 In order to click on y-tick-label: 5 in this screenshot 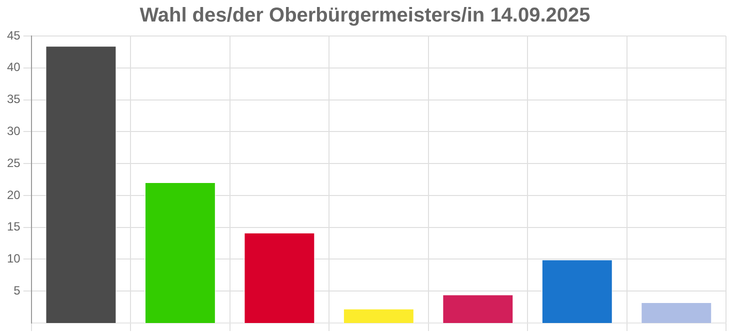, I will do `click(17, 290)`.